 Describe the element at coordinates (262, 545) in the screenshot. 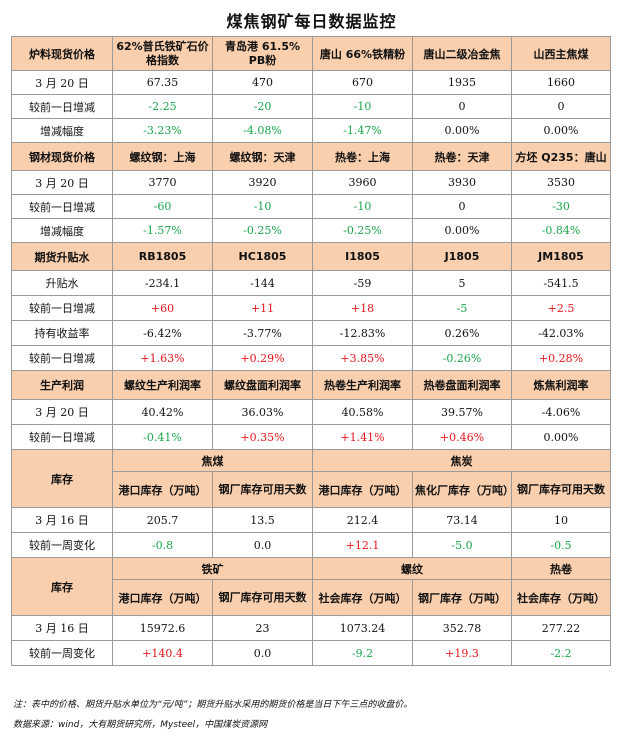

I see `table-cell: 0.0` at that location.